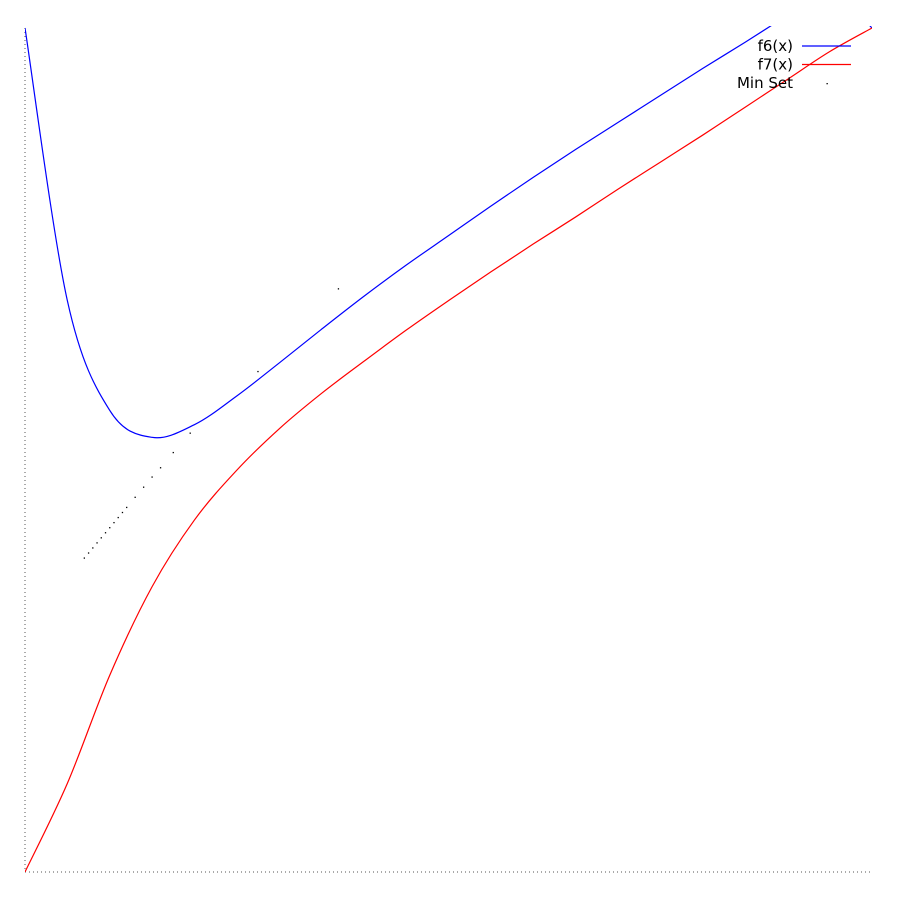 Image resolution: width=900 pixels, height=900 pixels. I want to click on legend-label: f7(x), so click(775, 65).